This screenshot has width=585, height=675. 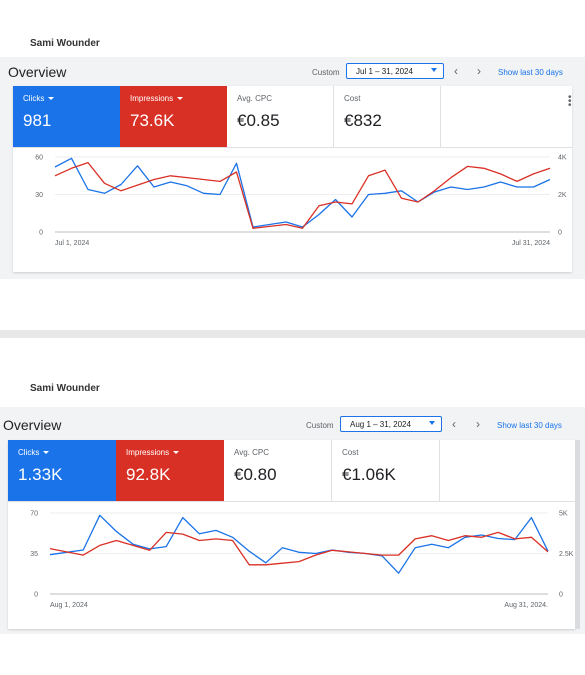 I want to click on metric-value: €0.85, so click(x=258, y=120).